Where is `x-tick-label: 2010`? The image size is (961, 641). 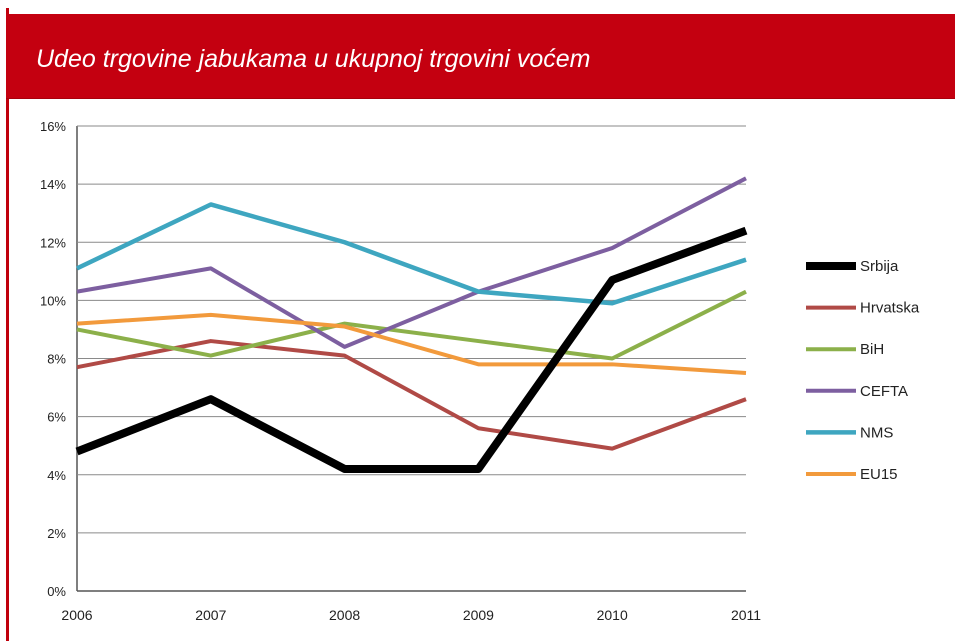 x-tick-label: 2010 is located at coordinates (612, 615).